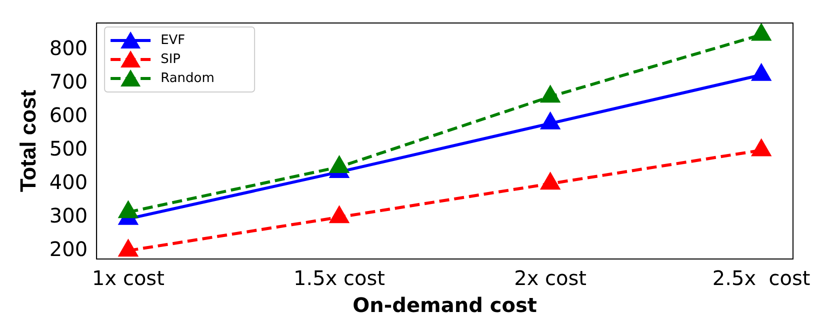 The height and width of the screenshot is (327, 831). What do you see at coordinates (27, 140) in the screenshot?
I see `y-axis-title: Total cost` at bounding box center [27, 140].